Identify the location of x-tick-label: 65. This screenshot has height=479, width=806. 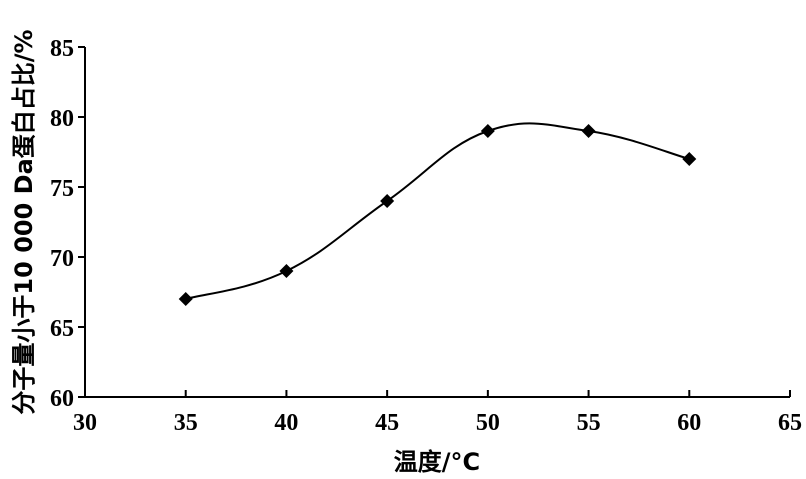
(790, 423).